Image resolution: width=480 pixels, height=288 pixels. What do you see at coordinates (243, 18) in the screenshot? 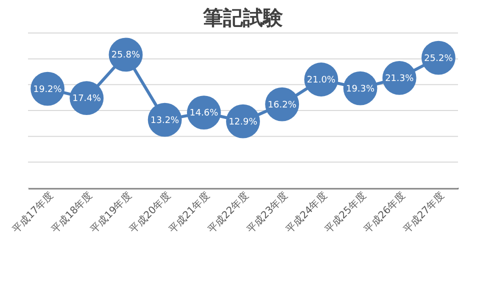
I see `chart-title: 筆記試験` at bounding box center [243, 18].